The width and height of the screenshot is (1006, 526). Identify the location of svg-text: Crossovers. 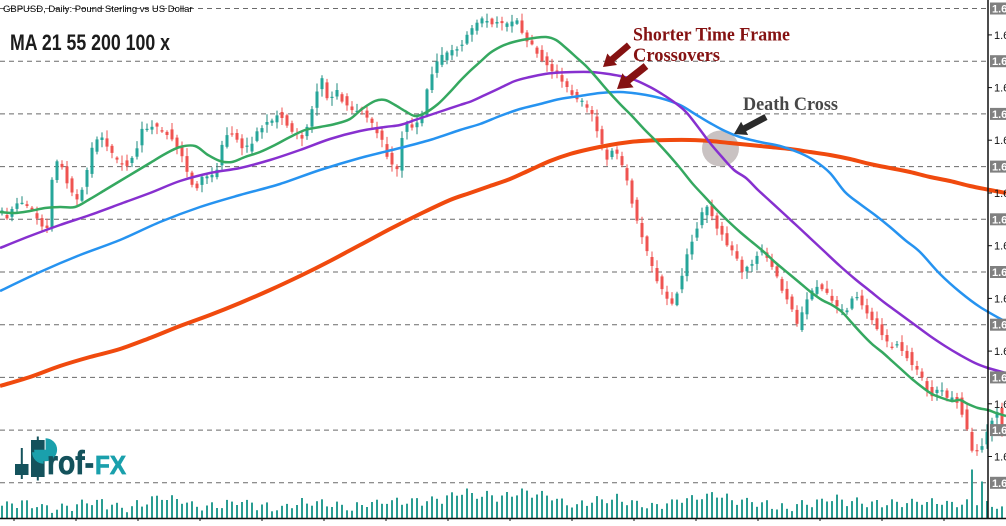
(676, 56).